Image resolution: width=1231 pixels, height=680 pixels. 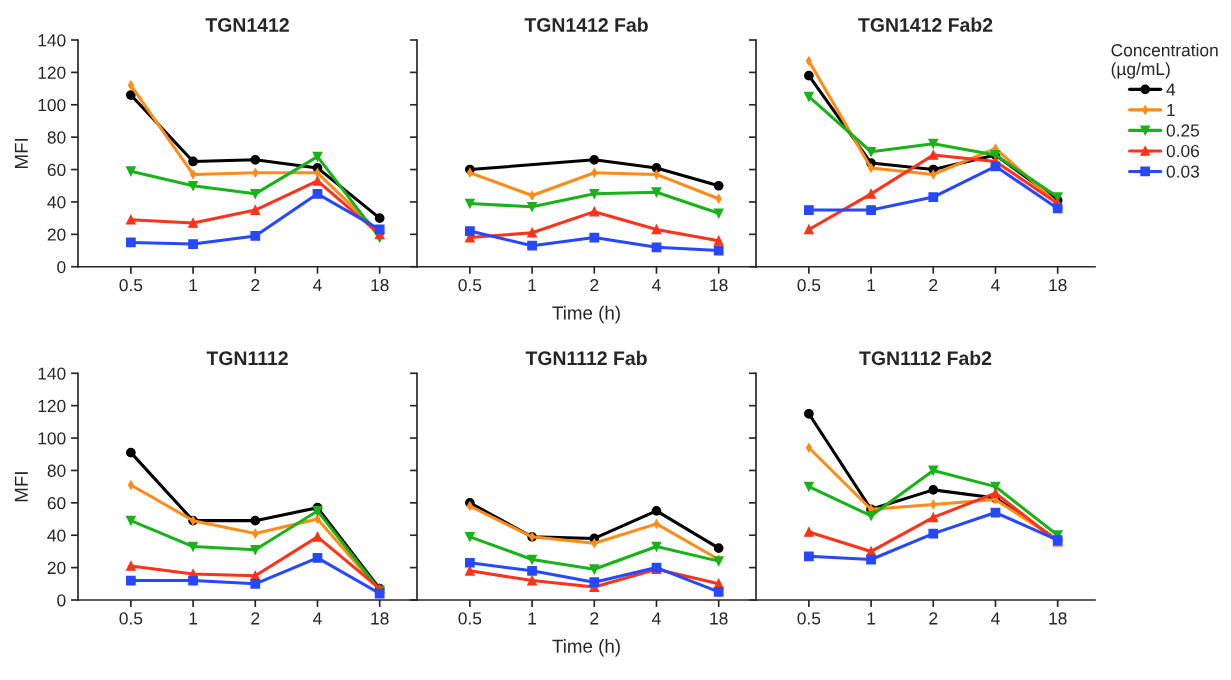 I want to click on chart-title: TGN1112, so click(x=247, y=358).